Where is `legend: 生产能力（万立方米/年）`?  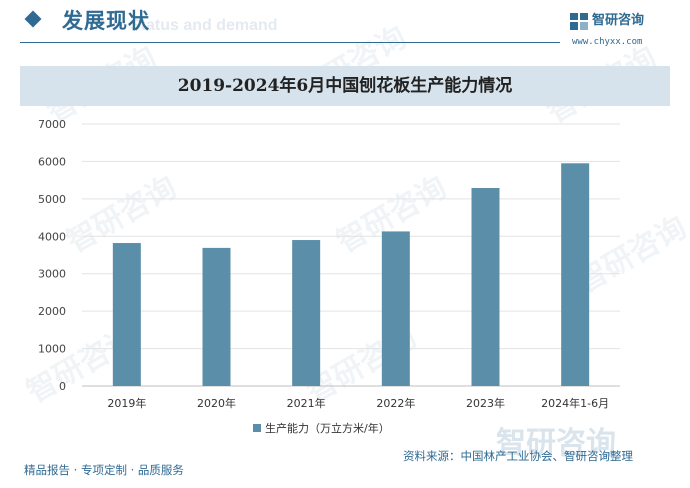 legend: 生产能力（万立方米/年） is located at coordinates (321, 428).